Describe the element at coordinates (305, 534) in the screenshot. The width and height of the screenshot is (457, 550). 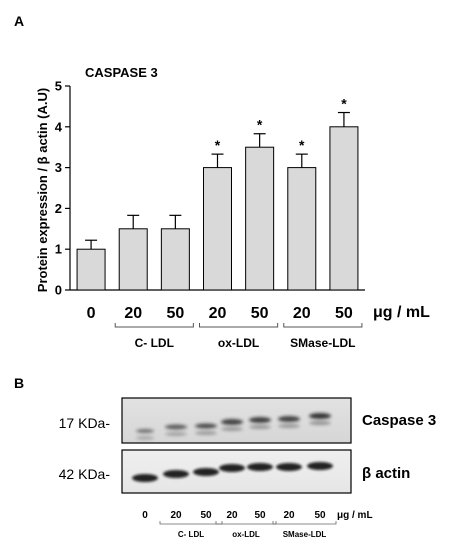
I see `blot-group-label: SMase-LDL` at that location.